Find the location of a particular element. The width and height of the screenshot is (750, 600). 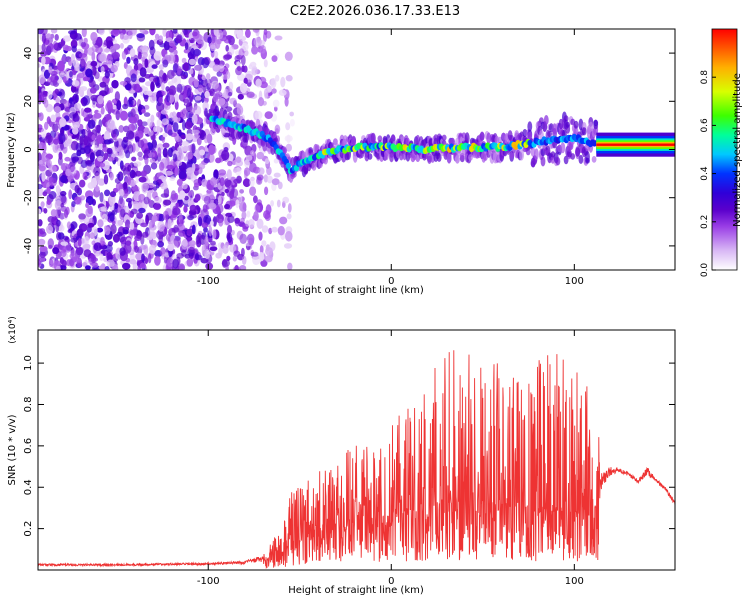

spectrogram-y-axis-label: Frequency (Hz) is located at coordinates (11, 150).